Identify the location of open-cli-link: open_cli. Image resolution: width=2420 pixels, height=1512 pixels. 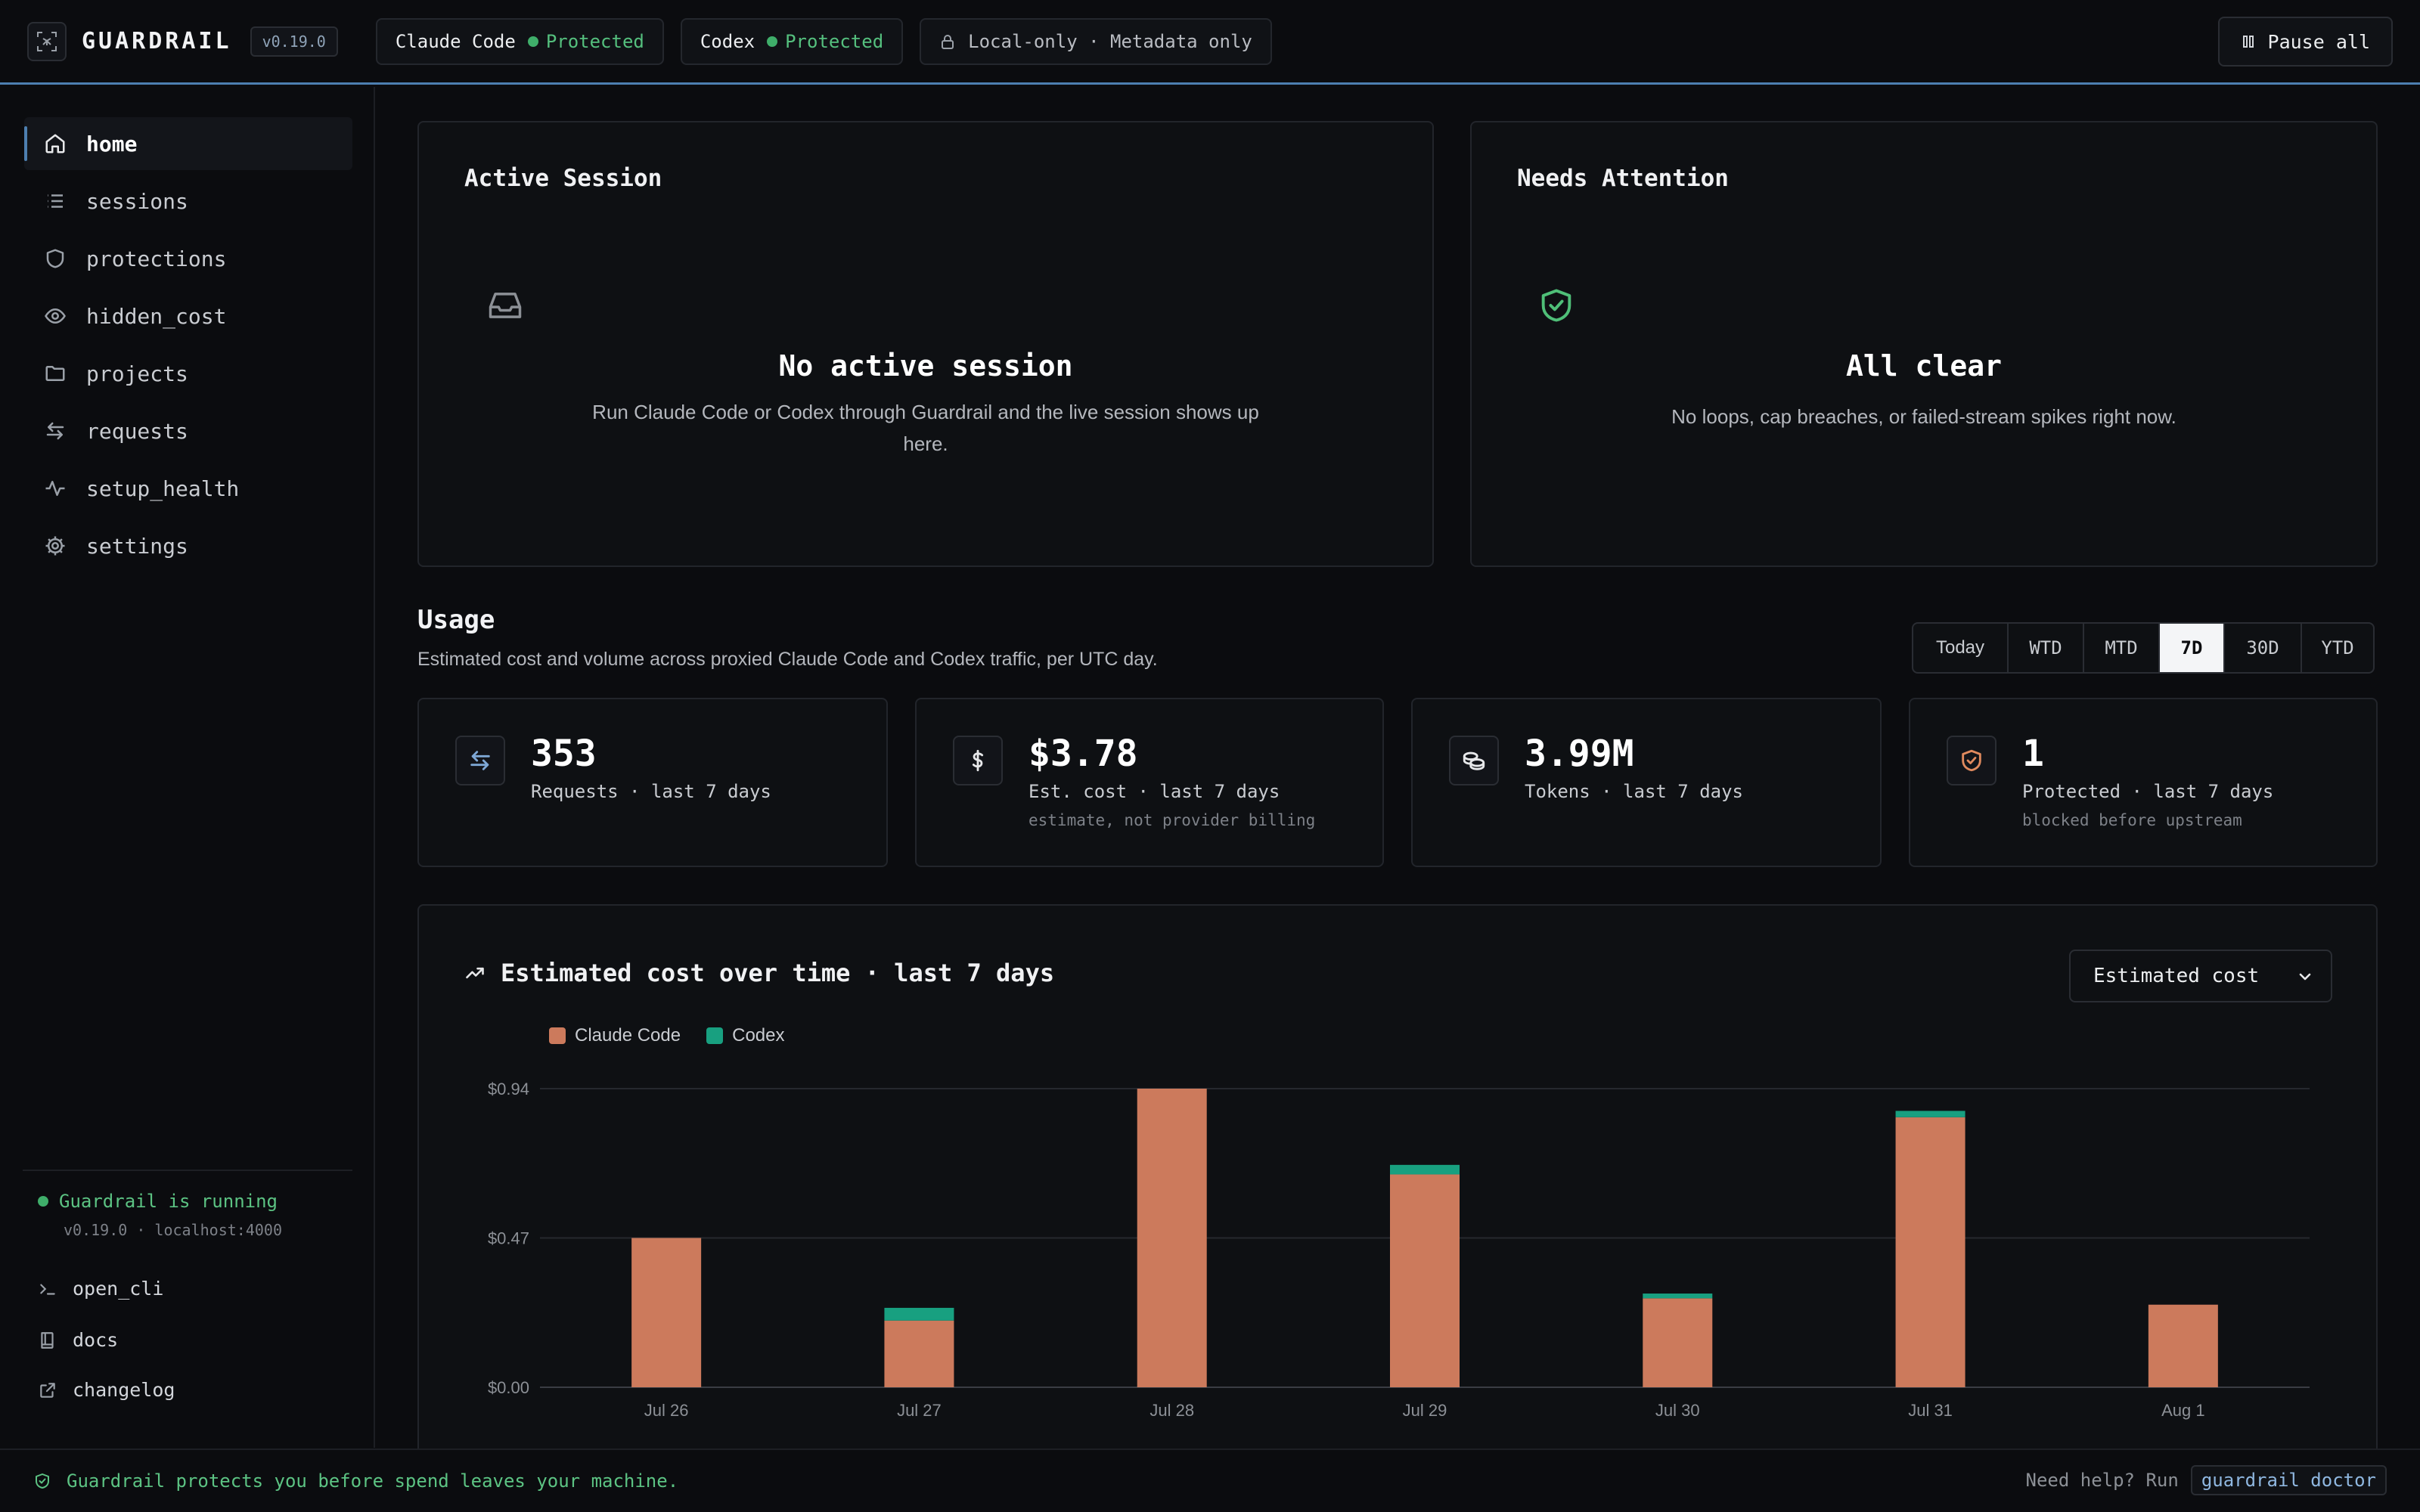
(100, 1289).